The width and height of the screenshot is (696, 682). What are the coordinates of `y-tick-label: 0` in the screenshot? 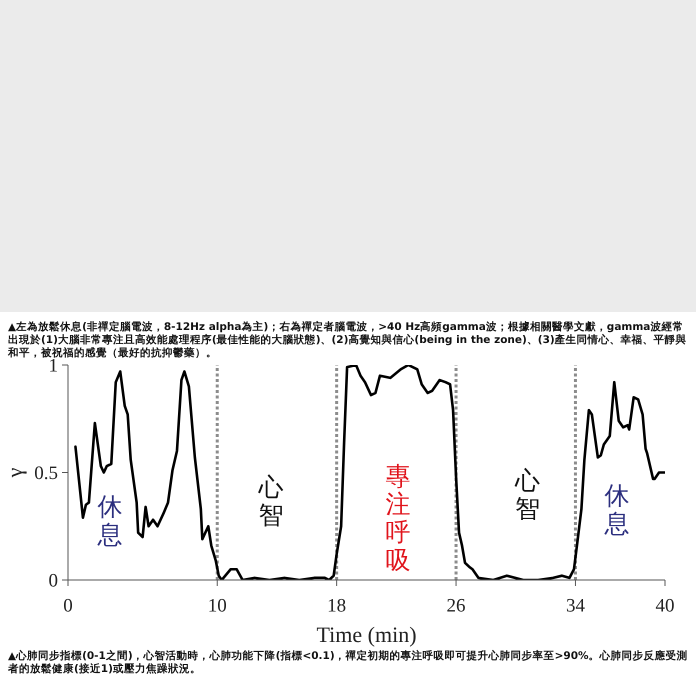 It's located at (53, 581).